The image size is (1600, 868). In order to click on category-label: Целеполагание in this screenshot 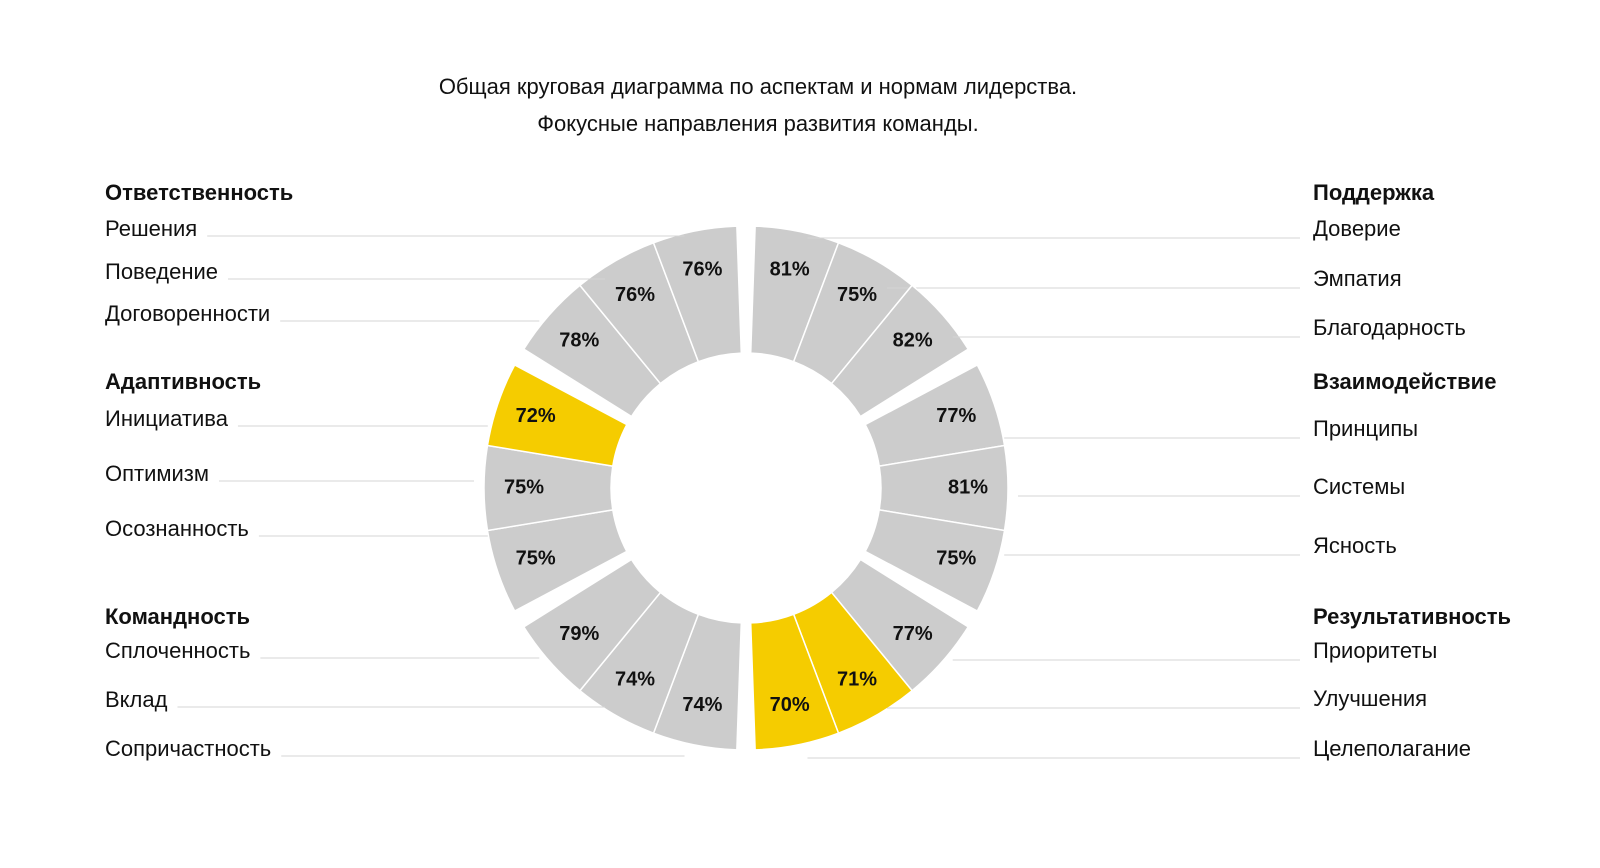, I will do `click(1392, 748)`.